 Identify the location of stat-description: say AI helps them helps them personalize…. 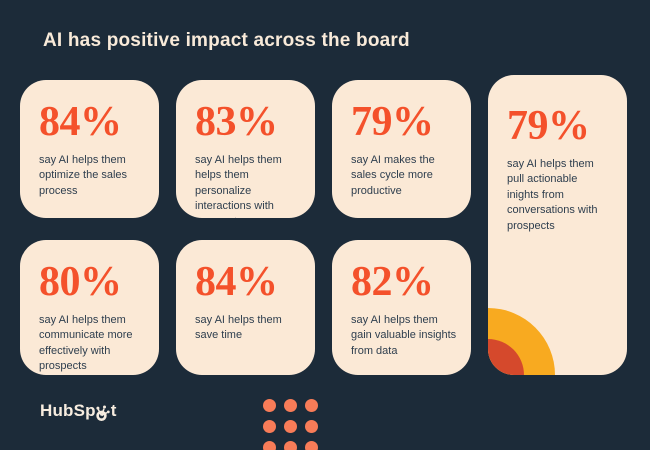
(238, 186).